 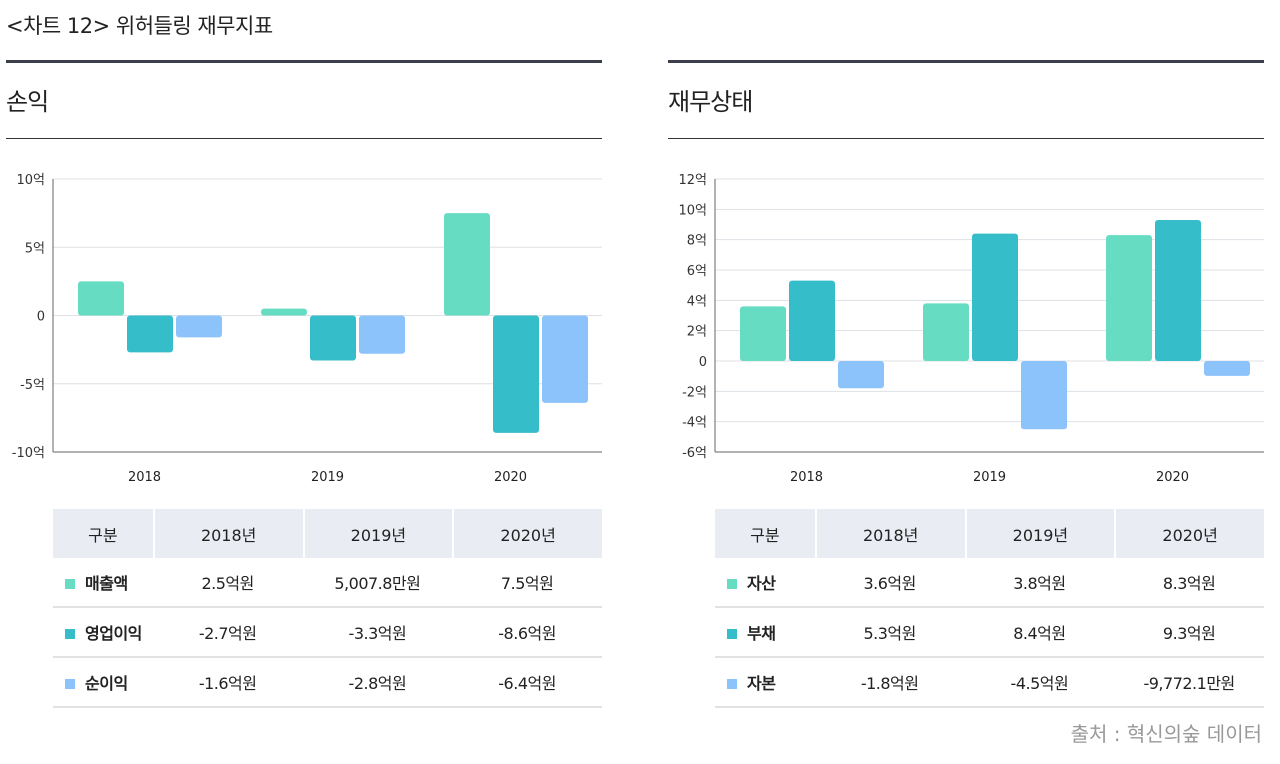 What do you see at coordinates (694, 453) in the screenshot?
I see `y-tick-label: -6억` at bounding box center [694, 453].